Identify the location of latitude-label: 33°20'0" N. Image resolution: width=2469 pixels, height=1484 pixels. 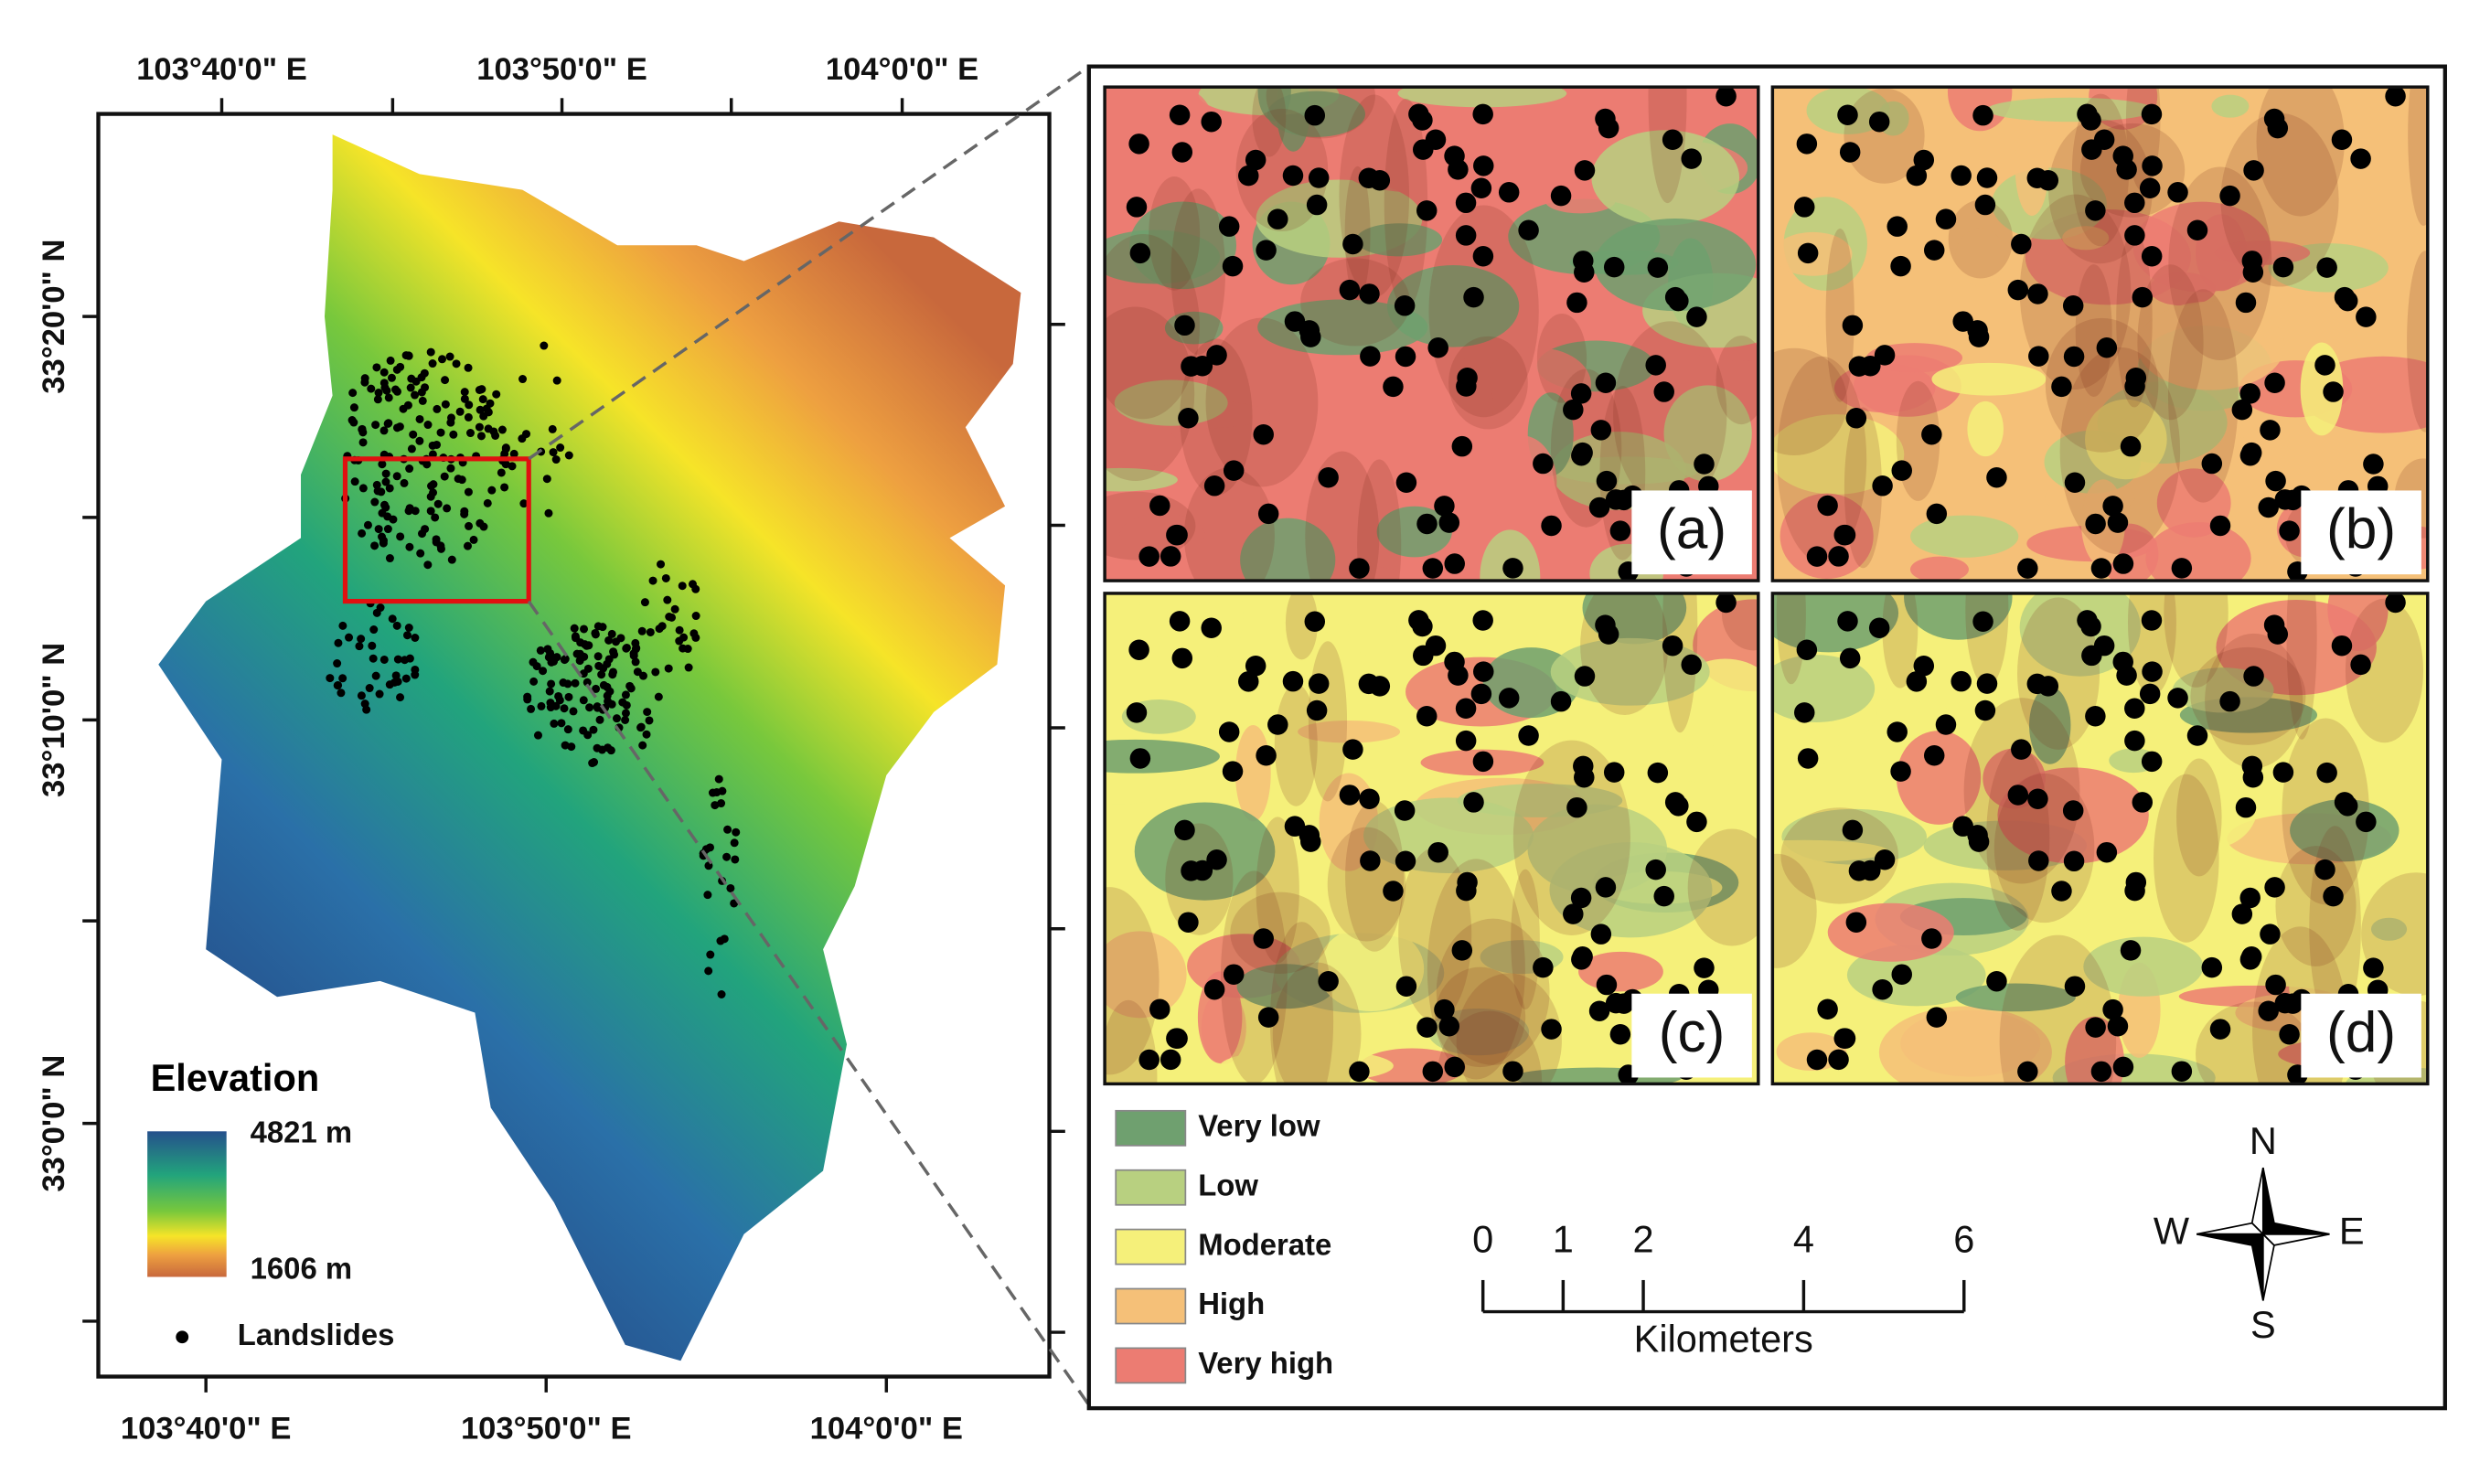
(54, 316).